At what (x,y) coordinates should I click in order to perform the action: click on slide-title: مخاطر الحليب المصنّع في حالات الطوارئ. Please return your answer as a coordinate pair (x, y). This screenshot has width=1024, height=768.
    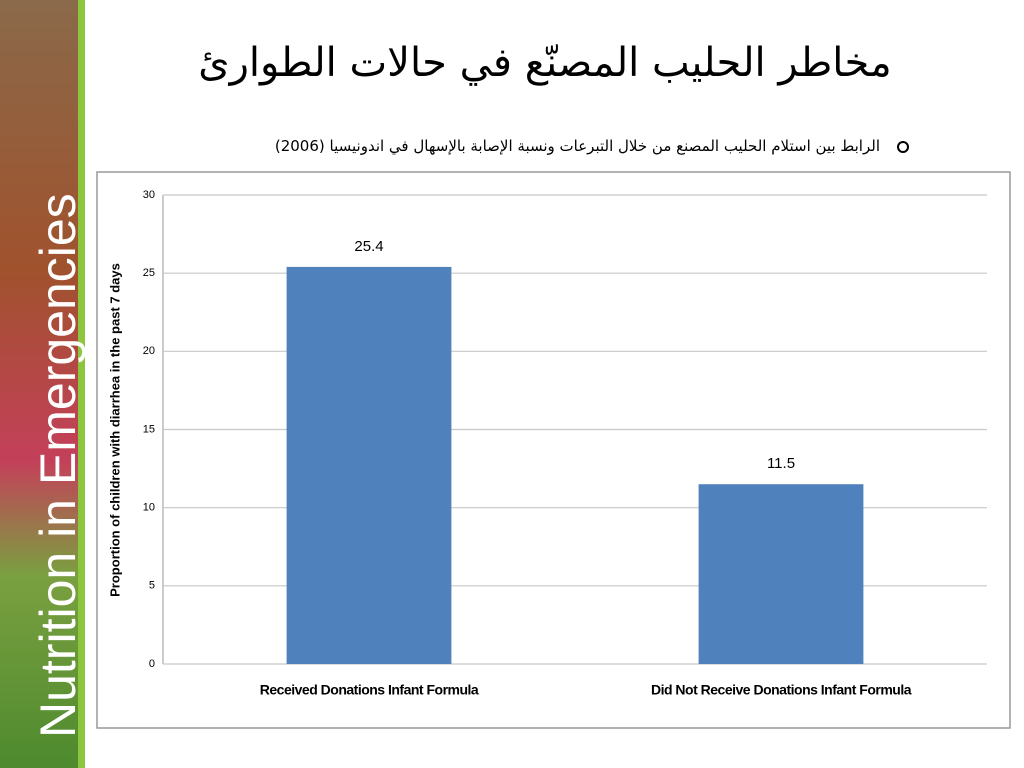
    Looking at the image, I should click on (545, 63).